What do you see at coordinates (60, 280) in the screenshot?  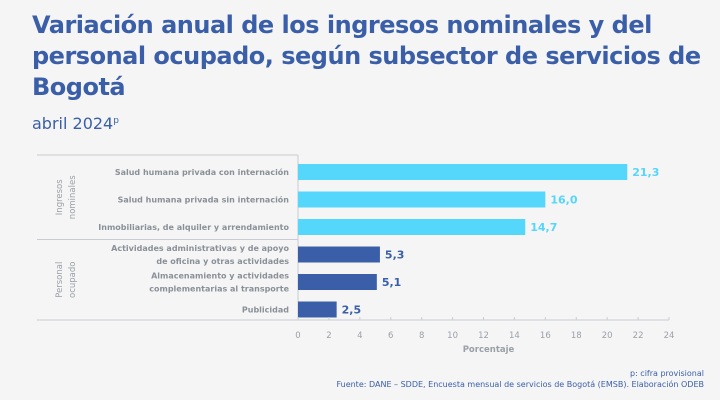 I see `group-label: Personal` at bounding box center [60, 280].